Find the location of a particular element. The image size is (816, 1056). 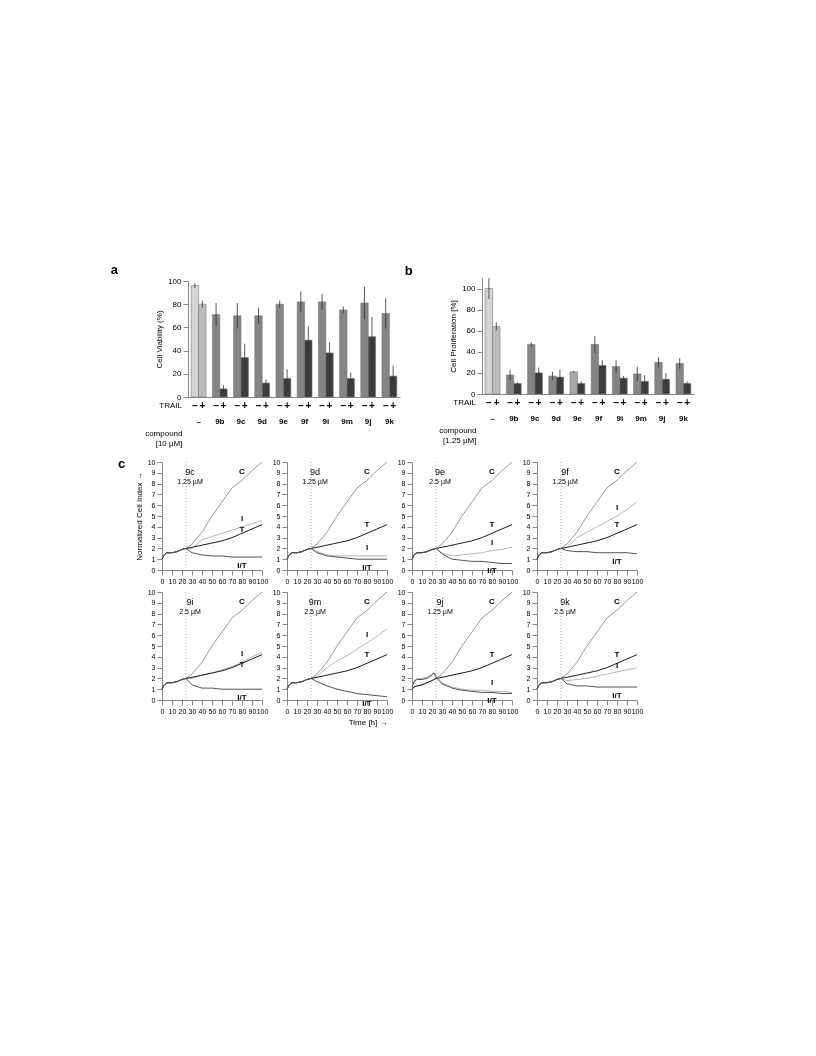

text: 9i is located at coordinates (190, 602).